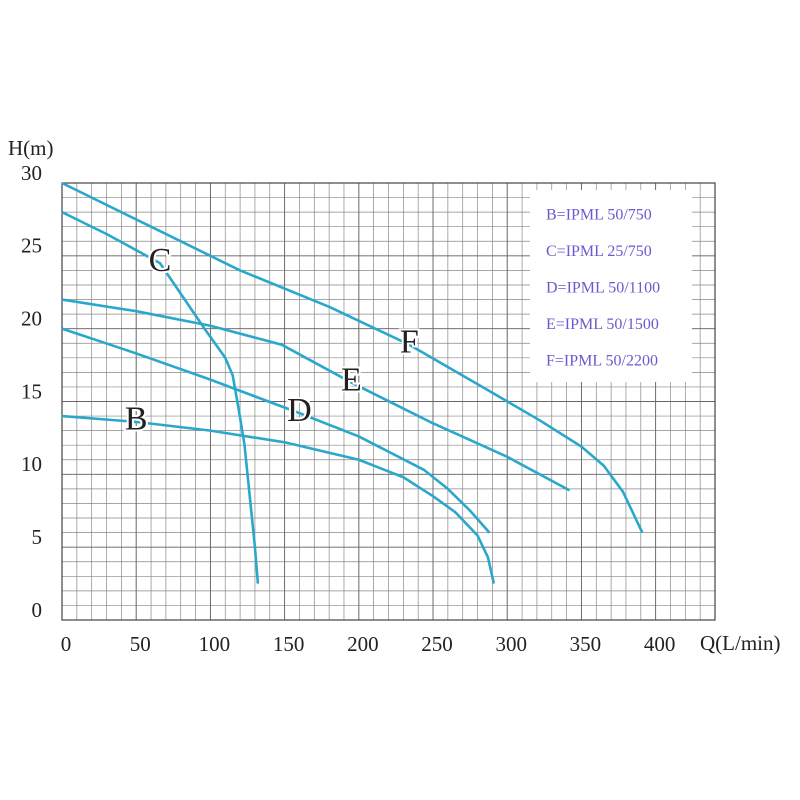 The width and height of the screenshot is (800, 800). Describe the element at coordinates (437, 644) in the screenshot. I see `x-tick-label: 250` at that location.